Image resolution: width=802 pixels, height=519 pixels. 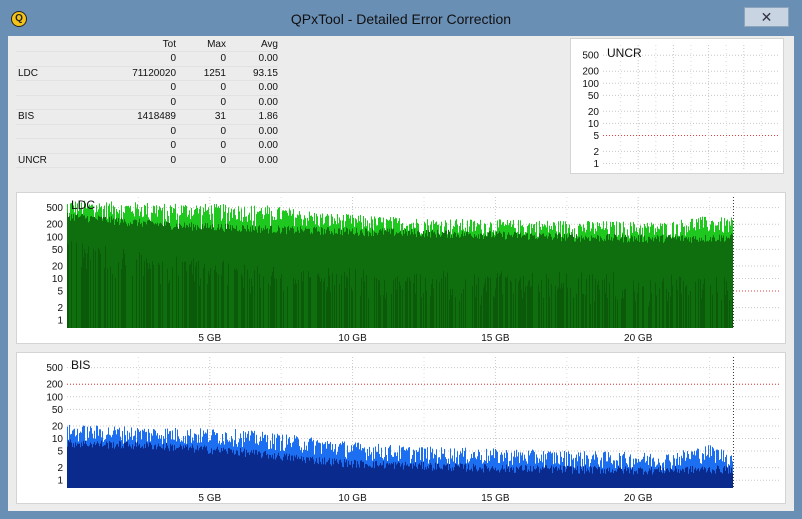 I want to click on y-tick-label: 200, so click(x=54, y=225).